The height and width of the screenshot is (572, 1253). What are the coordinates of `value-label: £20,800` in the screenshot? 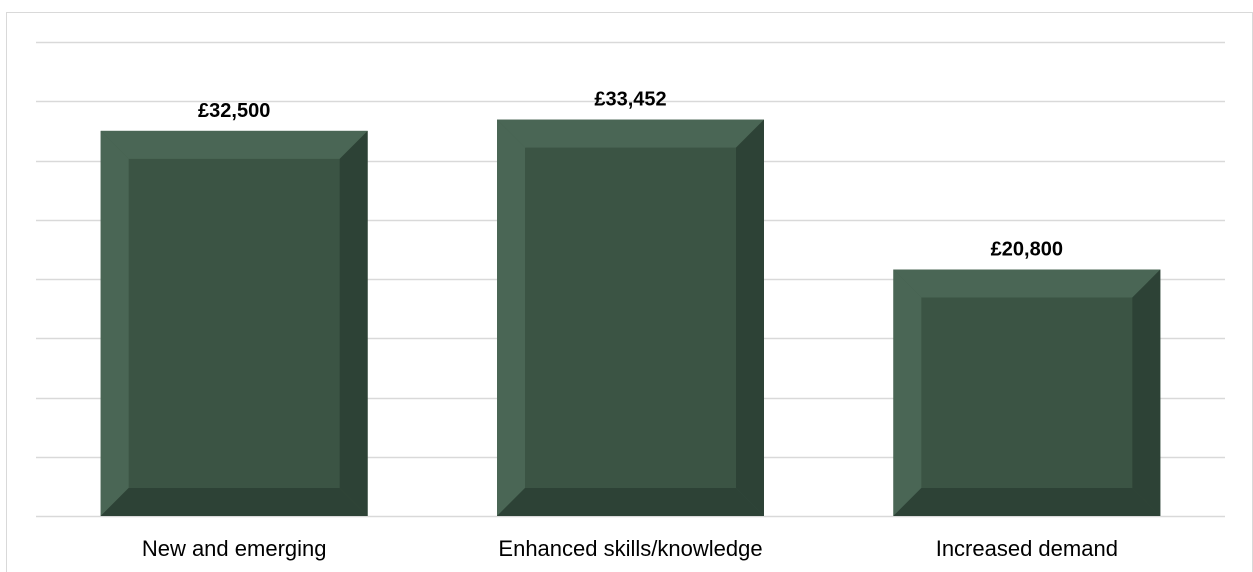 It's located at (1027, 250).